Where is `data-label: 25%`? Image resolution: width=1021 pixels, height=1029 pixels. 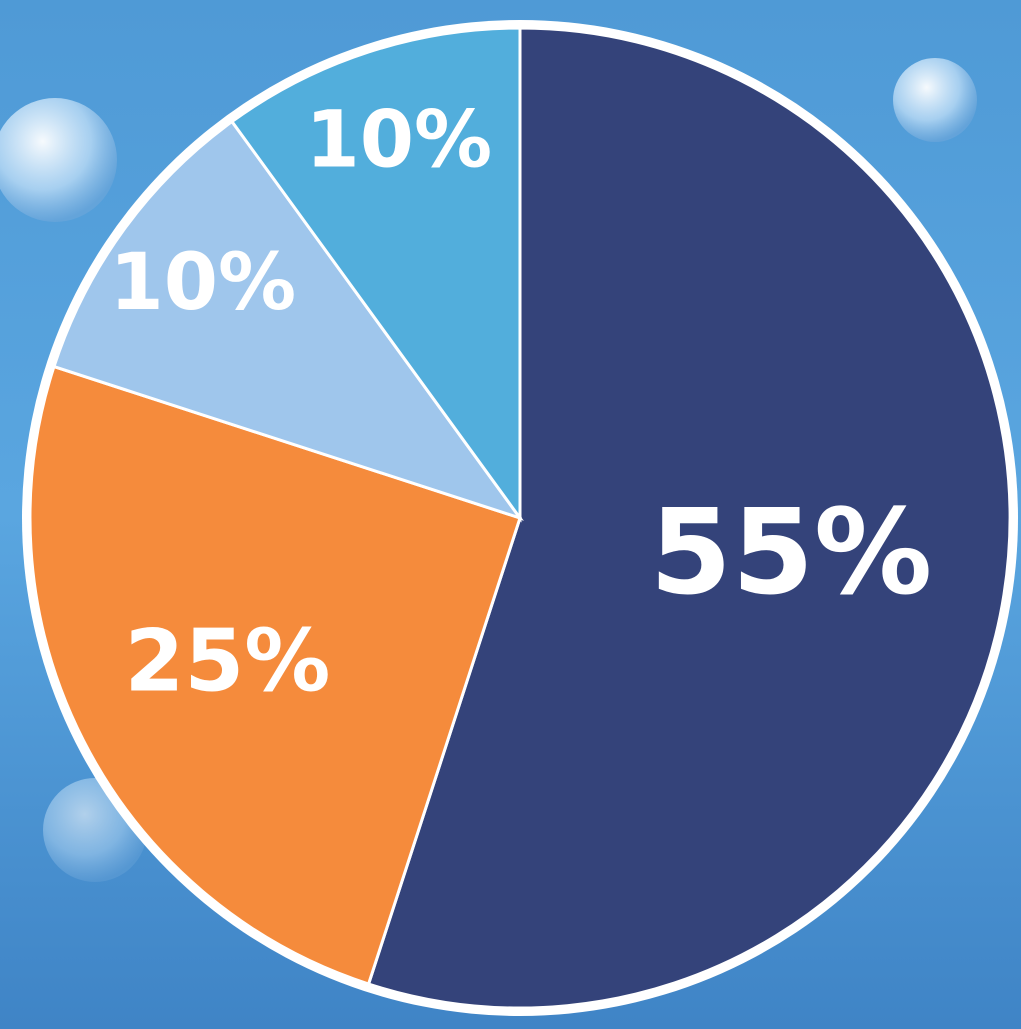
data-label: 25% is located at coordinates (228, 661).